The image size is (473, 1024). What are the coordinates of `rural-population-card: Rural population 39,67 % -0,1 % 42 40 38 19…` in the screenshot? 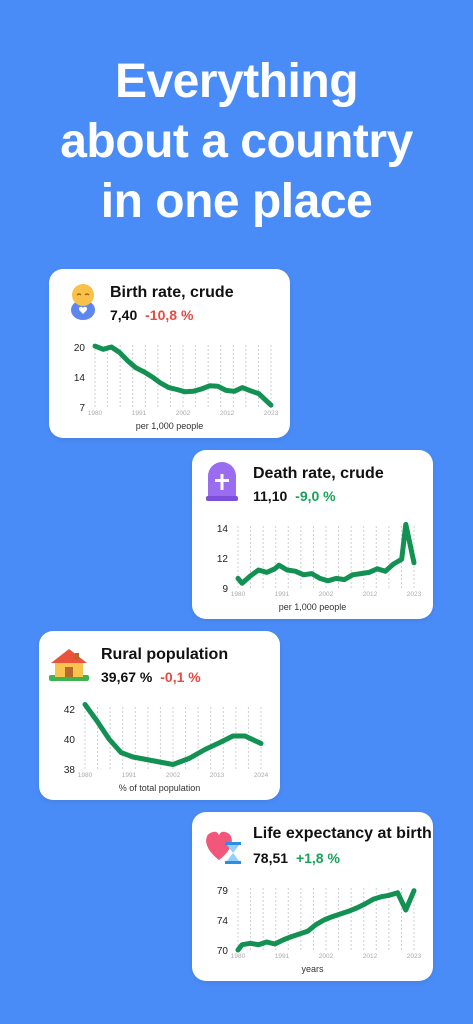 It's located at (159, 715).